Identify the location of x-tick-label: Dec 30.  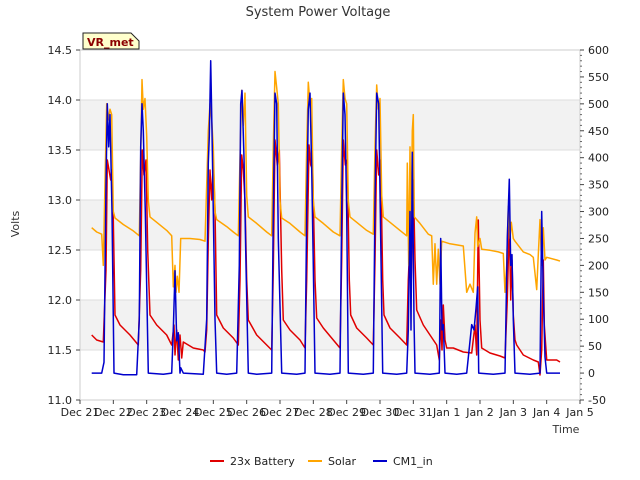
(380, 412).